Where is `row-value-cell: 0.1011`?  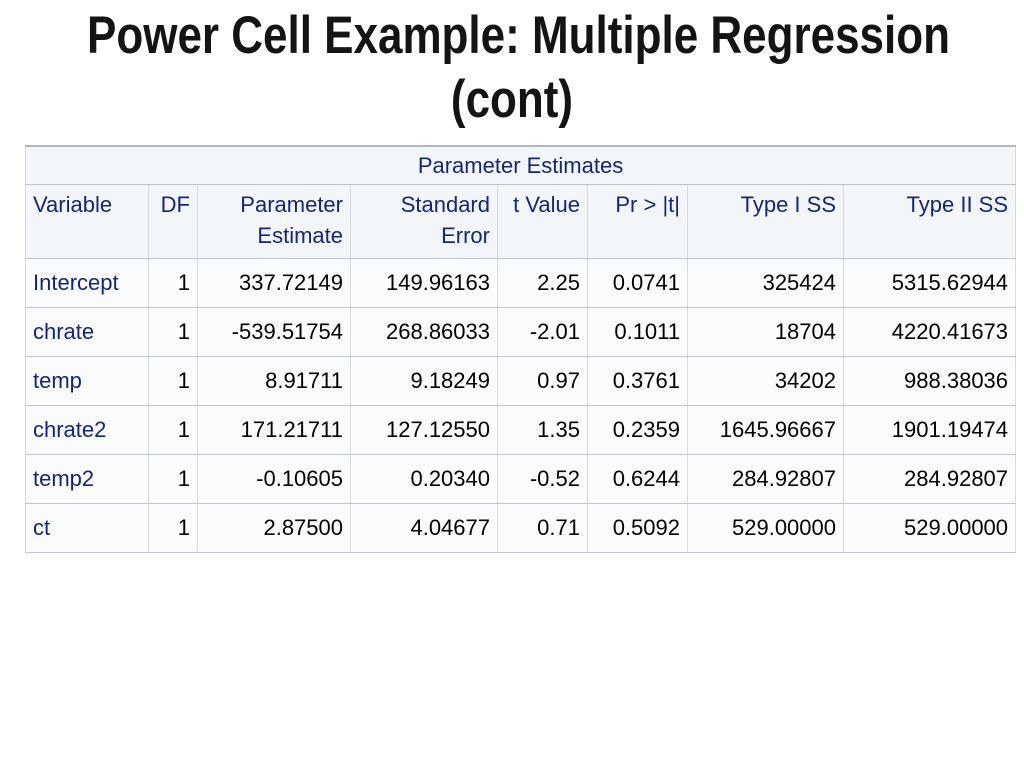
row-value-cell: 0.1011 is located at coordinates (637, 332).